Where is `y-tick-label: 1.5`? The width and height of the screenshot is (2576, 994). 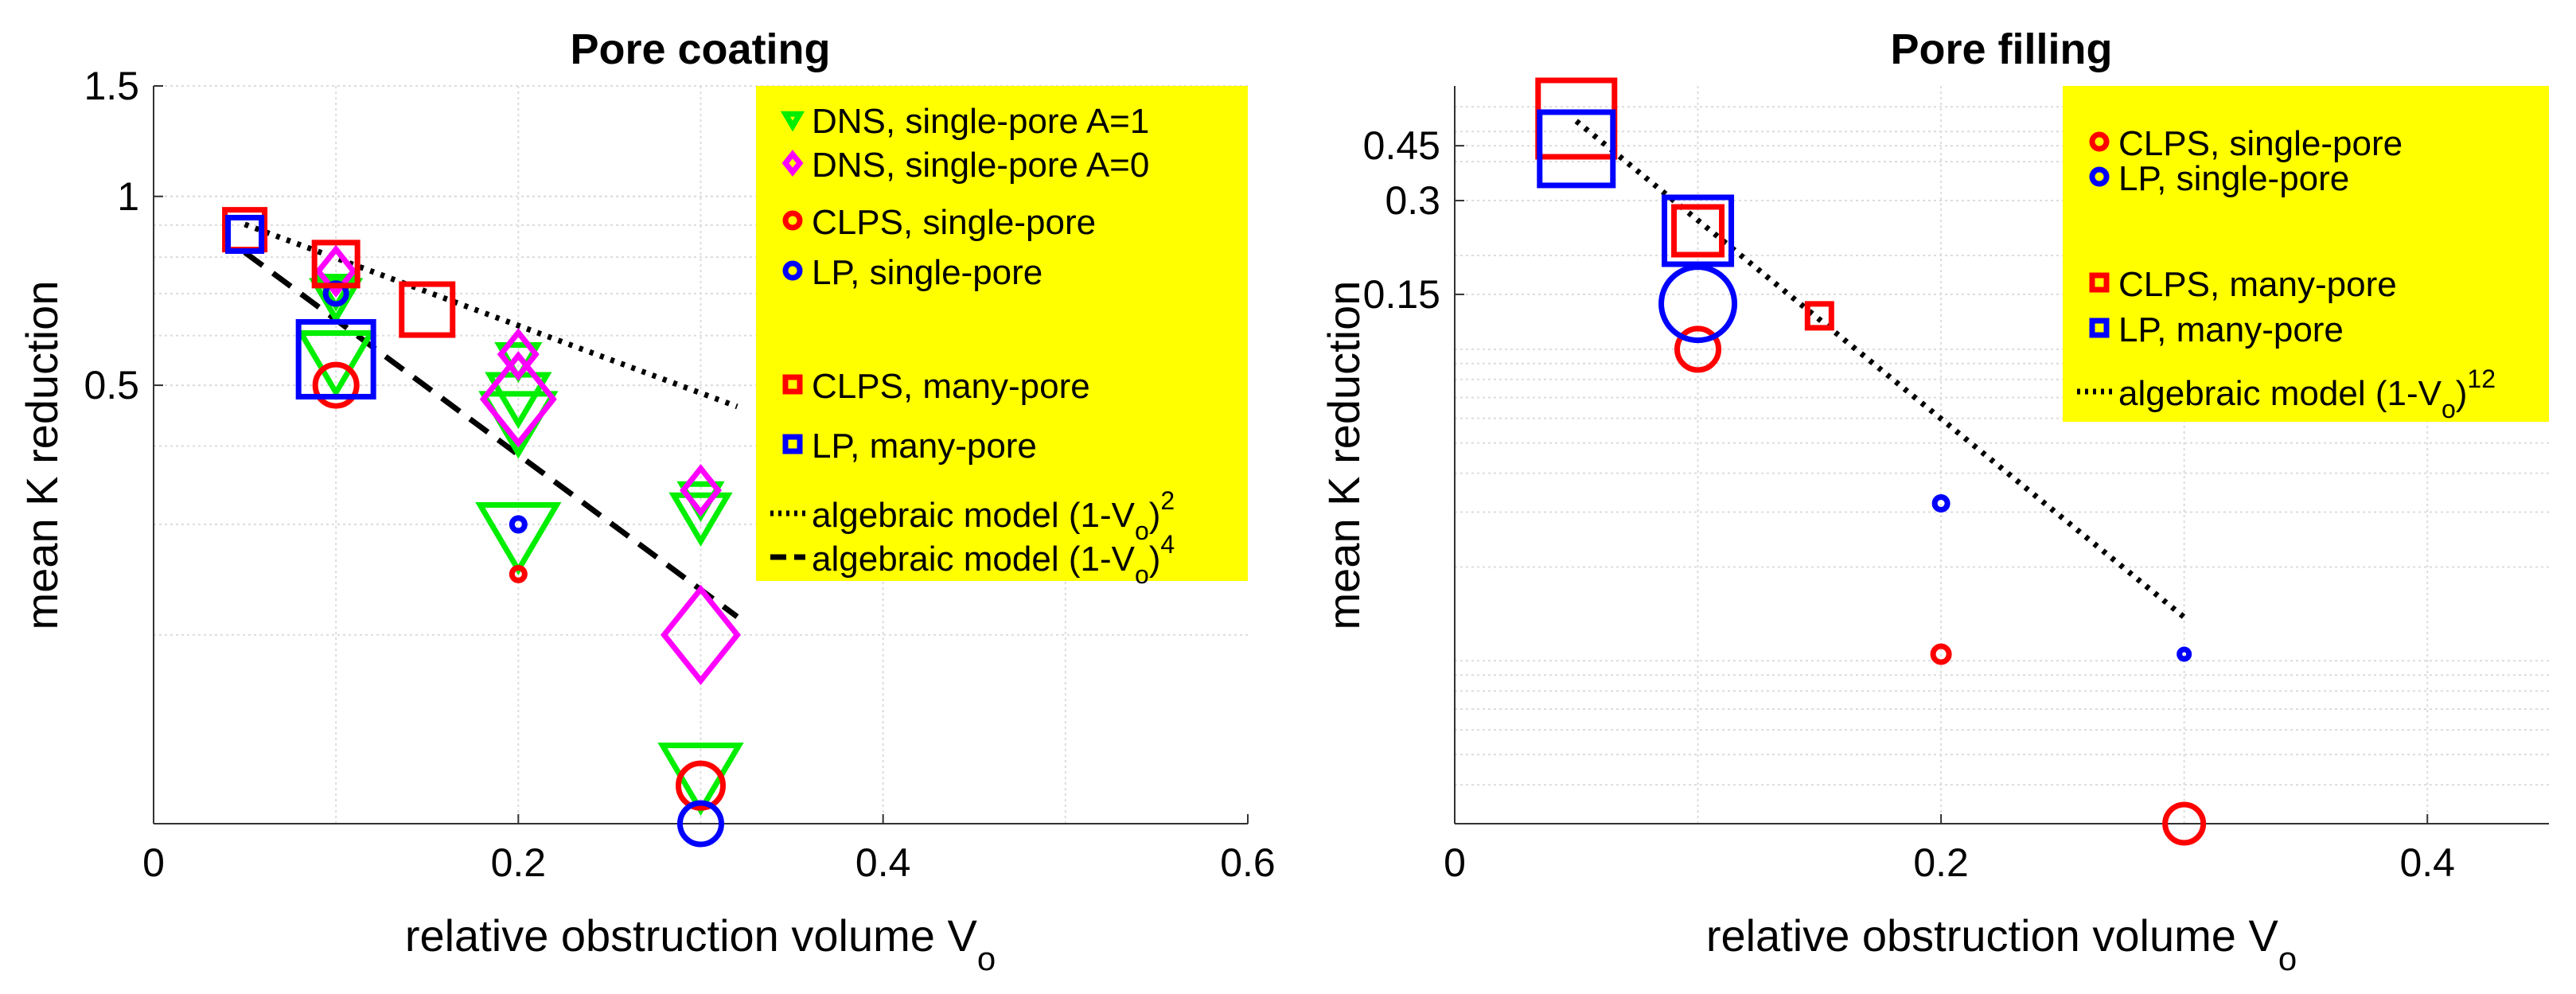 y-tick-label: 1.5 is located at coordinates (111, 86).